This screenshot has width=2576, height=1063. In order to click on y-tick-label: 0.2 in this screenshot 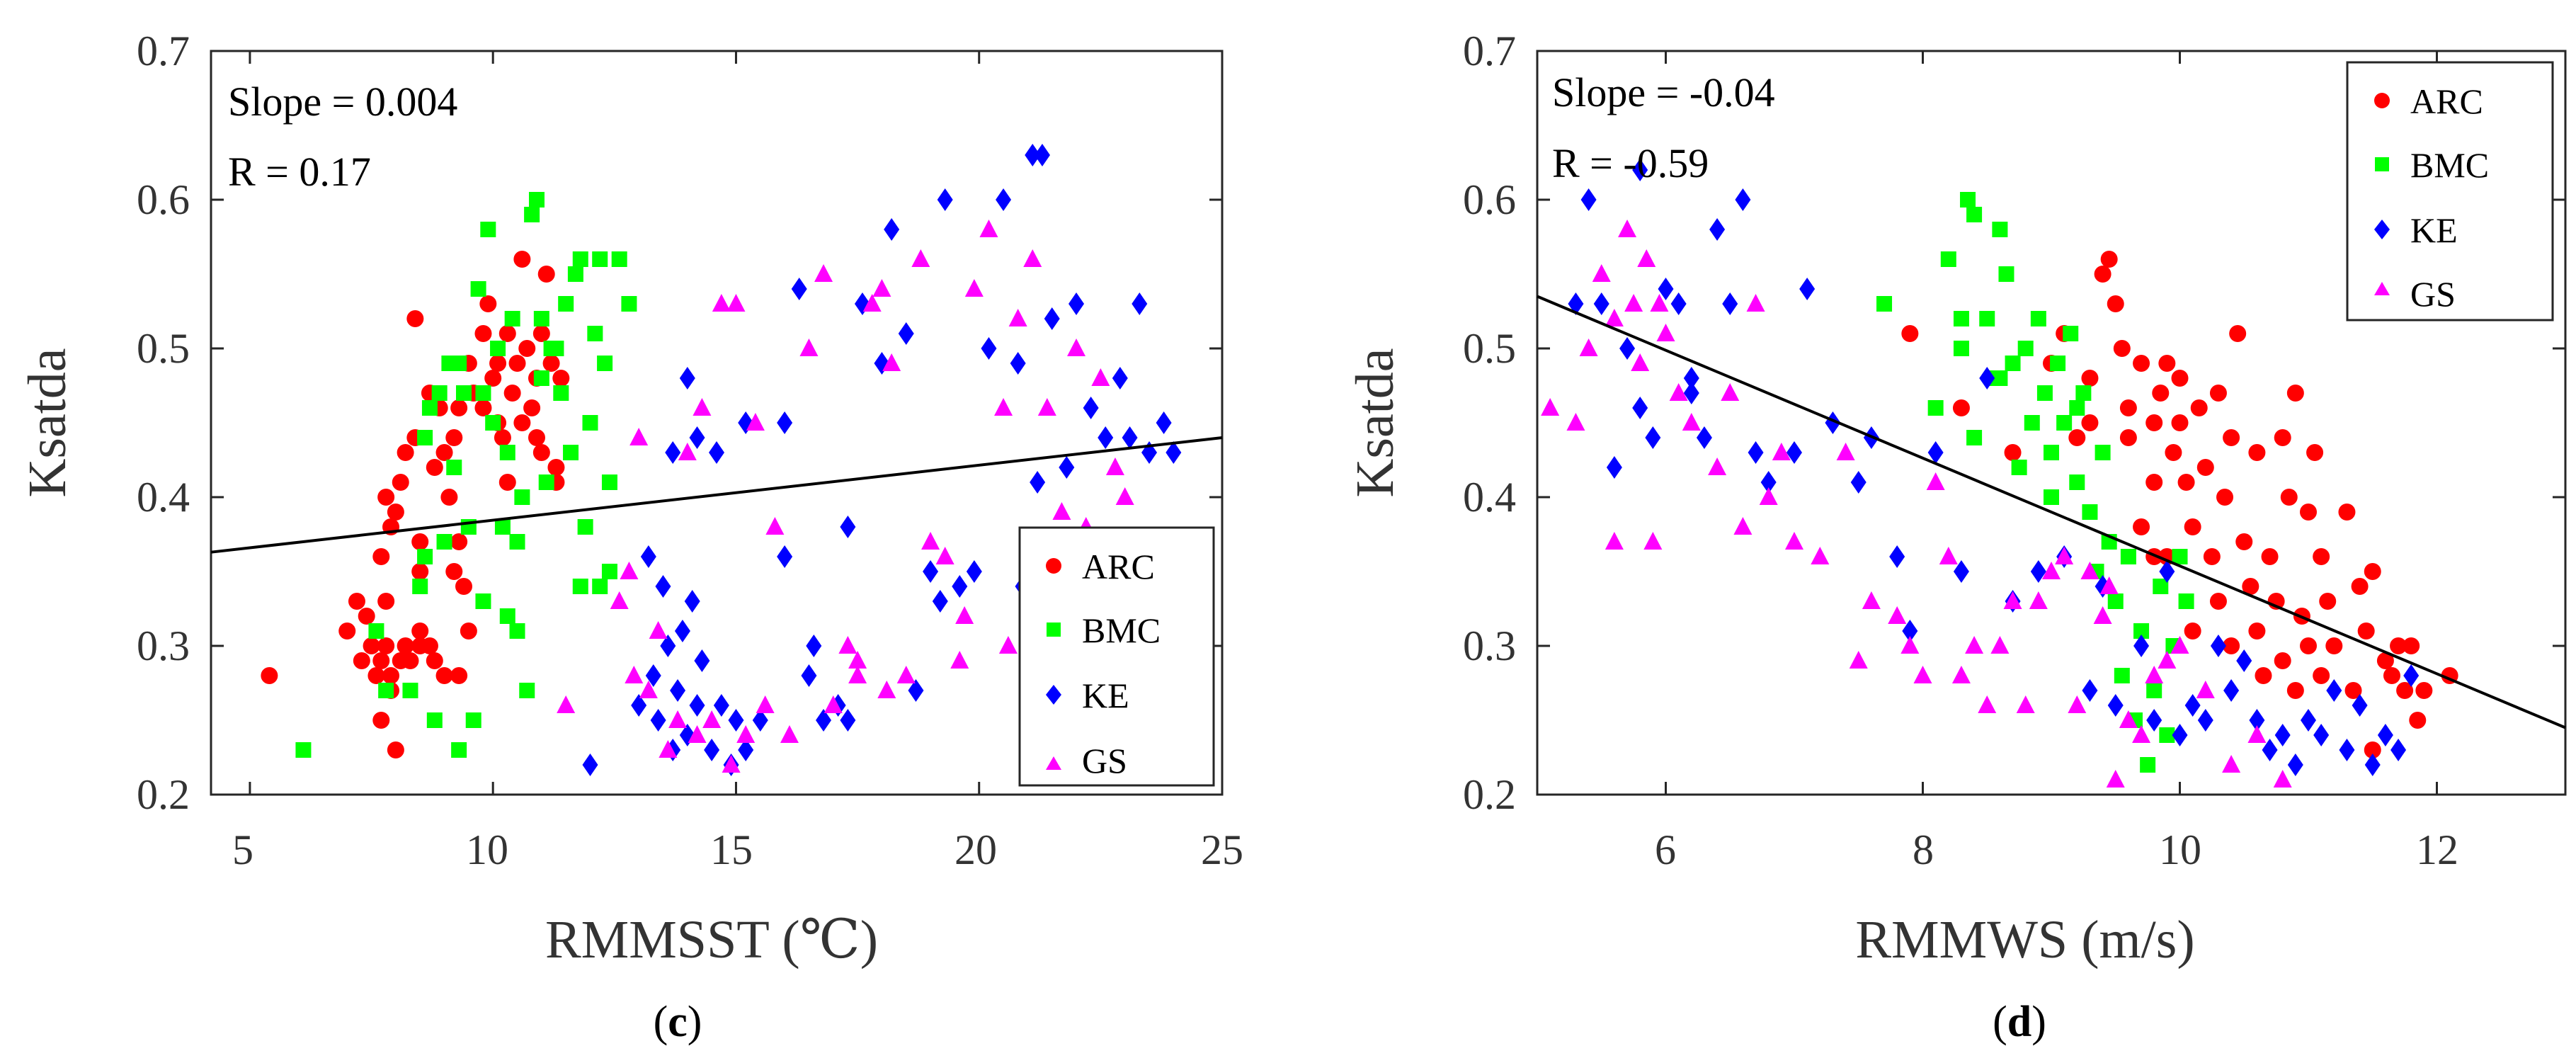, I will do `click(163, 794)`.